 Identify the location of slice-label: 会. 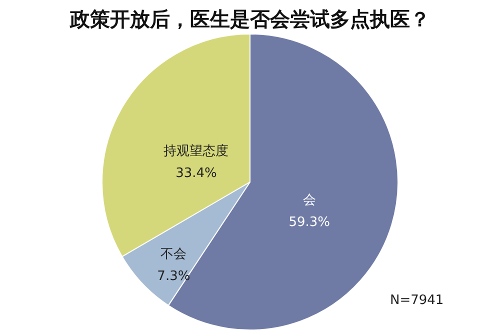
(309, 200).